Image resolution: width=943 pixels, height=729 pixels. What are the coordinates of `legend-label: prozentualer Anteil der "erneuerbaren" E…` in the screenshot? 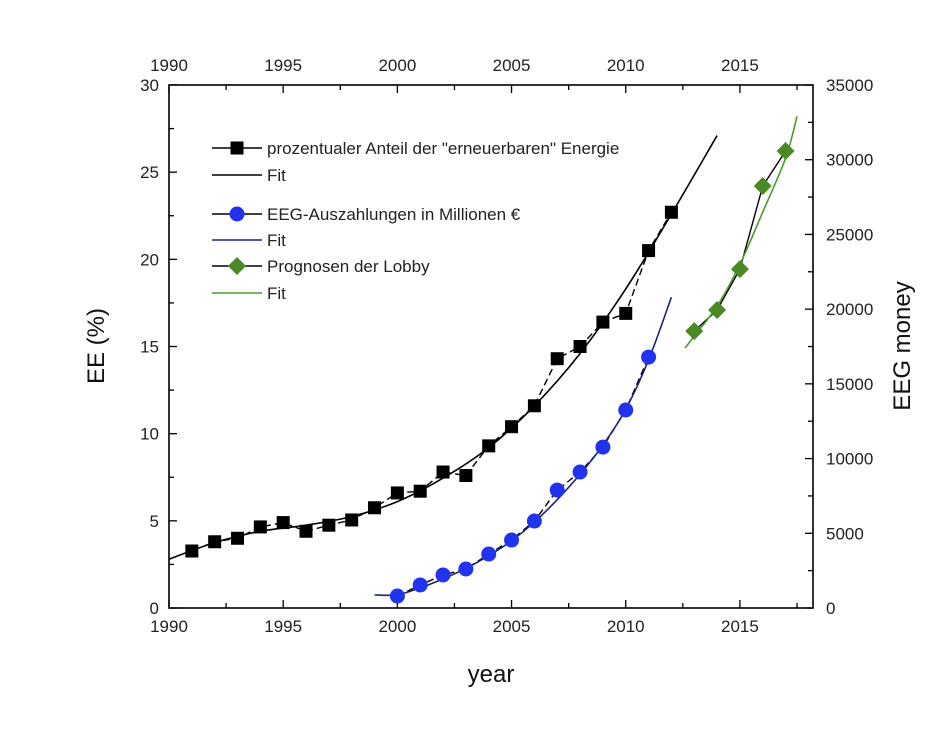 It's located at (443, 148).